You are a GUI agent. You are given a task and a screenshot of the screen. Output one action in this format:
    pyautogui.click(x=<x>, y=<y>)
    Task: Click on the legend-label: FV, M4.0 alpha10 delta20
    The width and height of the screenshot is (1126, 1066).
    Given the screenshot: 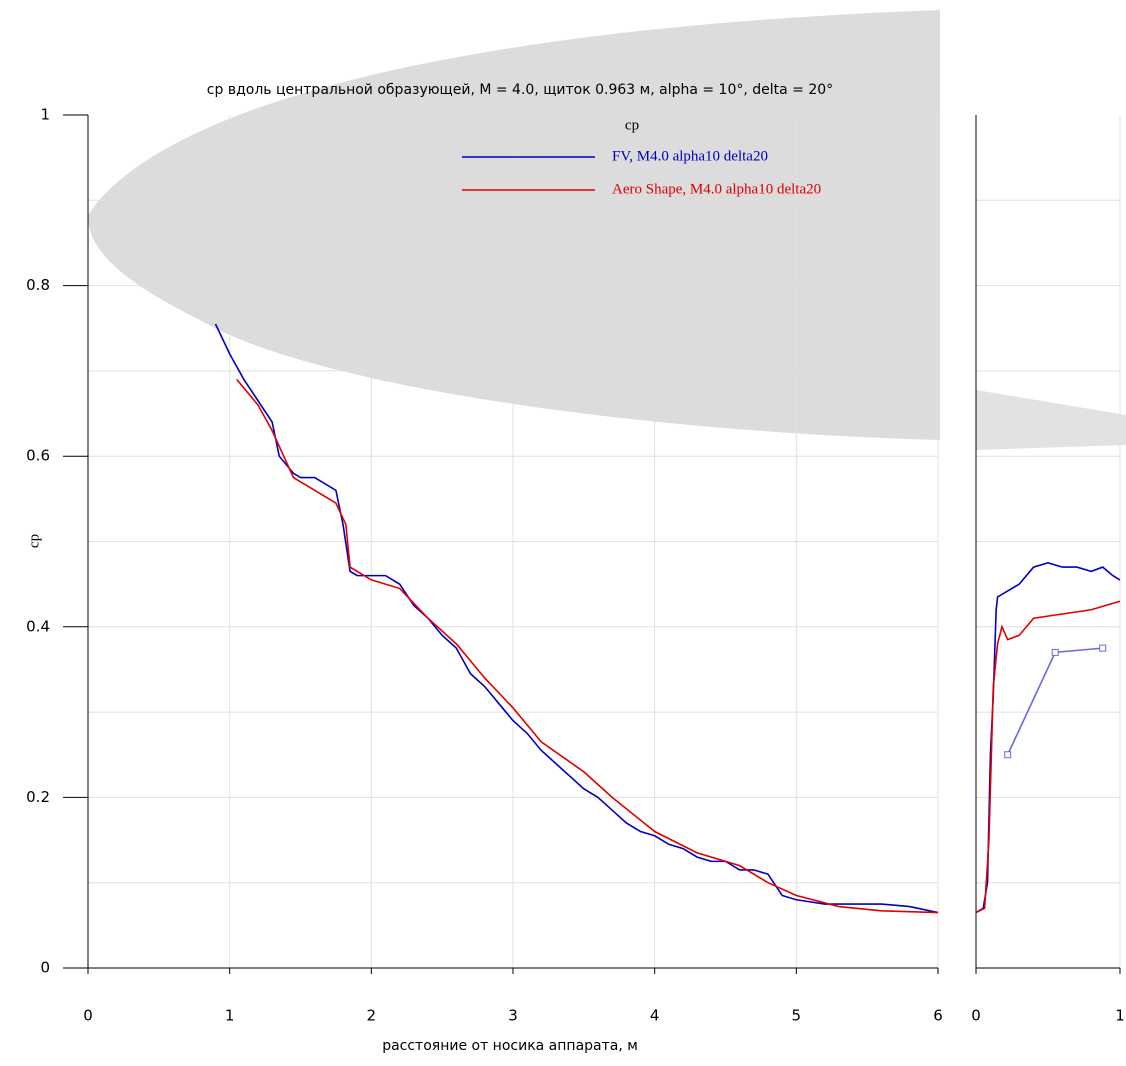 What is the action you would take?
    pyautogui.click(x=690, y=156)
    